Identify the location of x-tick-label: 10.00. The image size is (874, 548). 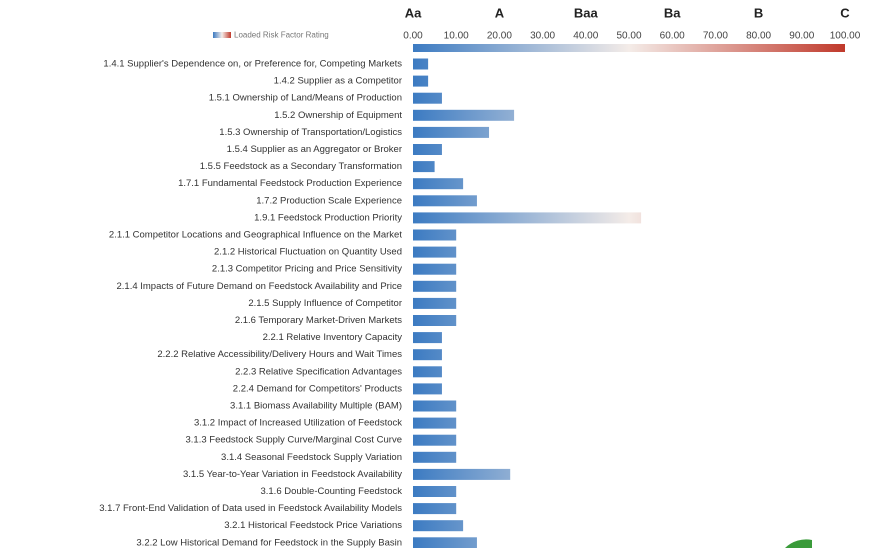
(456, 36).